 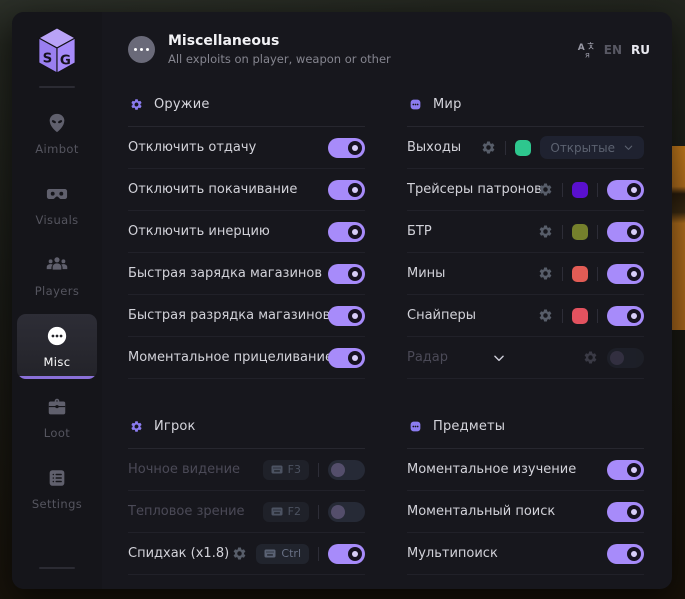 I want to click on sidebar-divider, so click(x=57, y=87).